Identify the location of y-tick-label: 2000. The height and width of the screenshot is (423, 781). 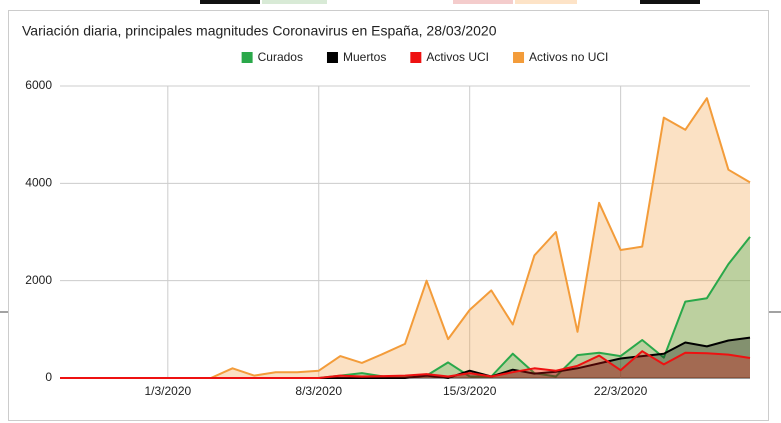
(38, 280).